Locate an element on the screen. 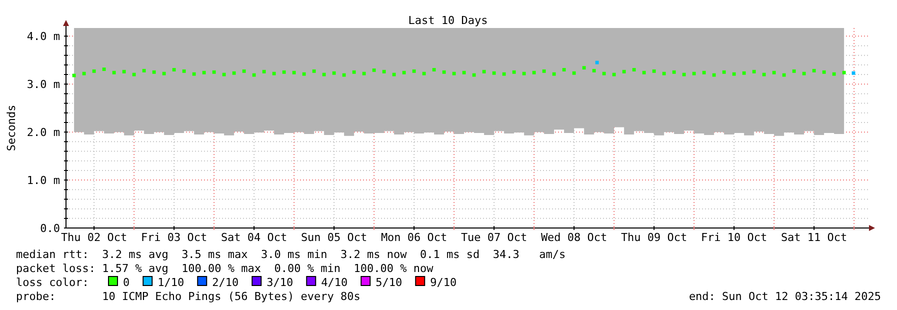 The width and height of the screenshot is (897, 310). y-tick-label: 1.0 m is located at coordinates (43, 181).